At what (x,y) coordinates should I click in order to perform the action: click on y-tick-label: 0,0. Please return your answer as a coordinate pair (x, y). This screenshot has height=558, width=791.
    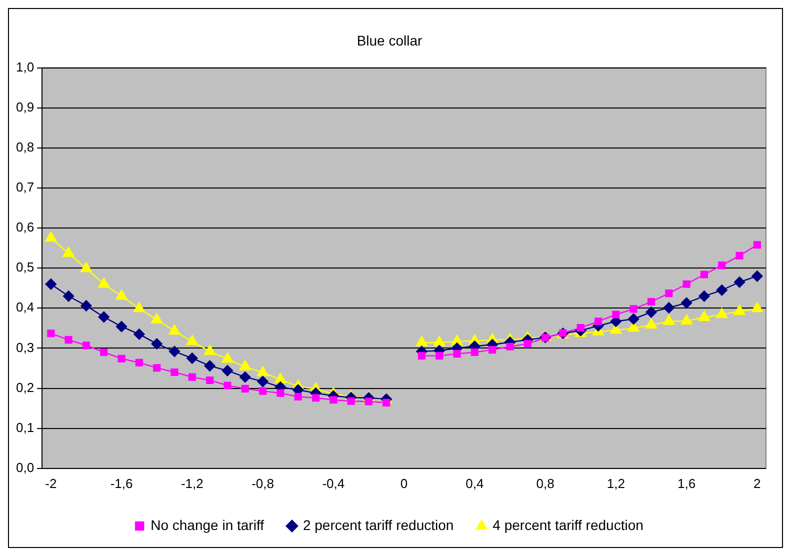
    Looking at the image, I should click on (25, 467).